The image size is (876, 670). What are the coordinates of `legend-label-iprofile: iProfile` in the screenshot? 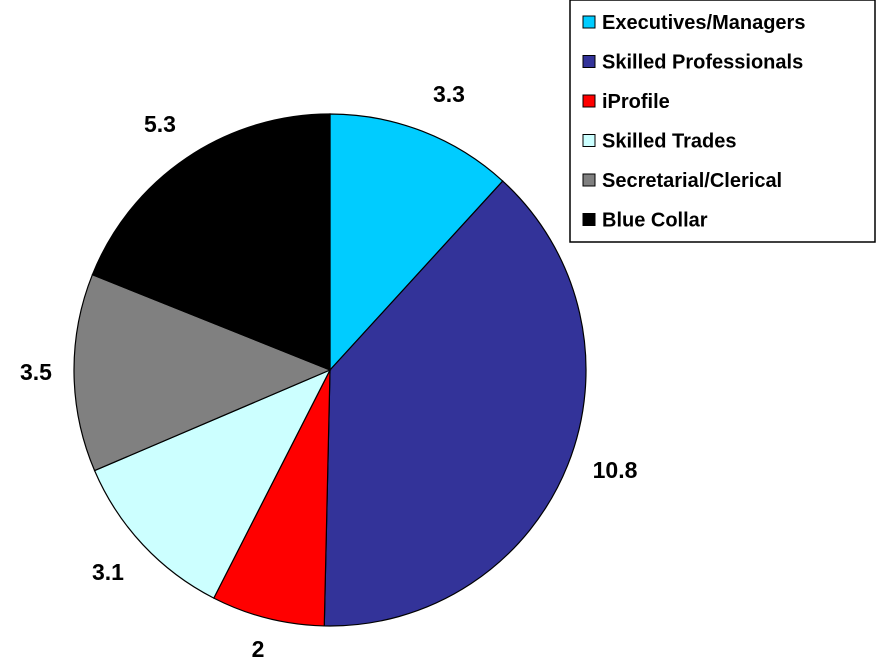 It's located at (636, 102).